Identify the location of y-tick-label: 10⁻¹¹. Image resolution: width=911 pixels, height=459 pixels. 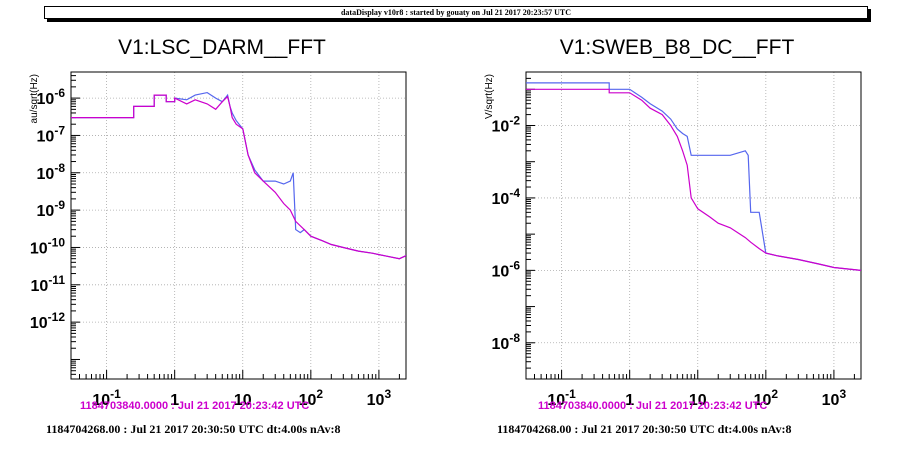
(48, 284).